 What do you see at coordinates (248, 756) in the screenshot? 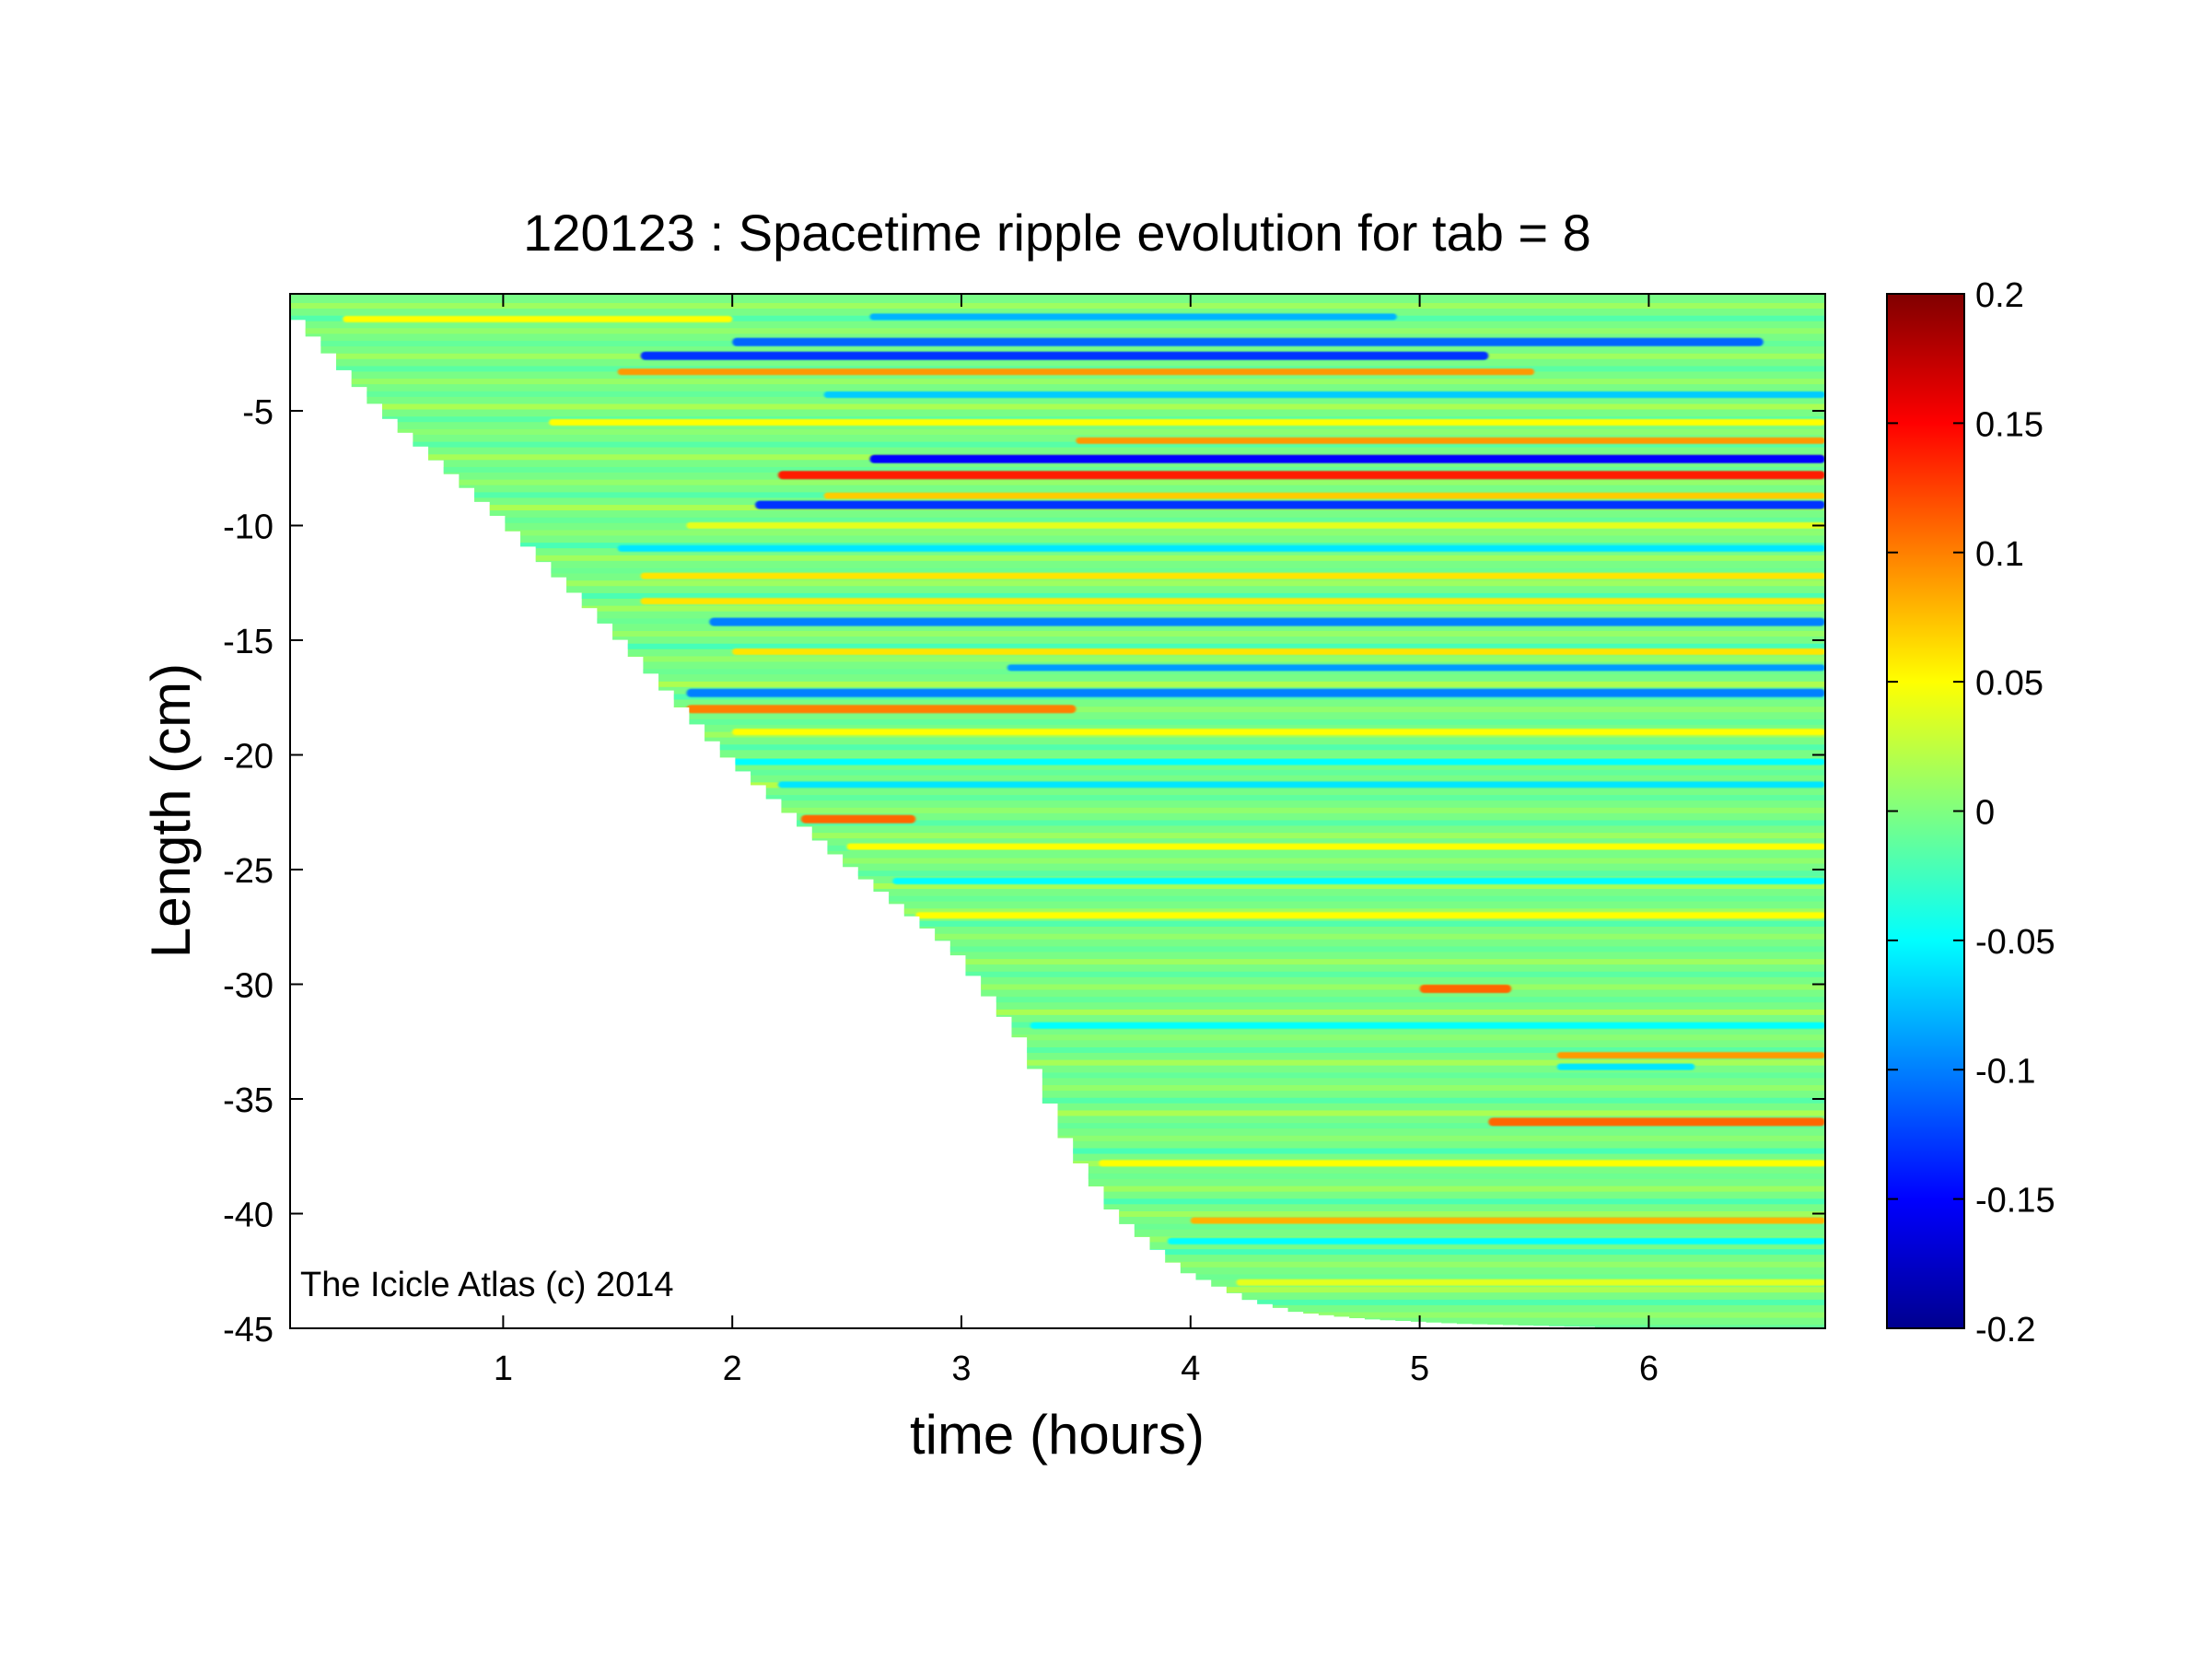
I see `y-tick-label: -20` at bounding box center [248, 756].